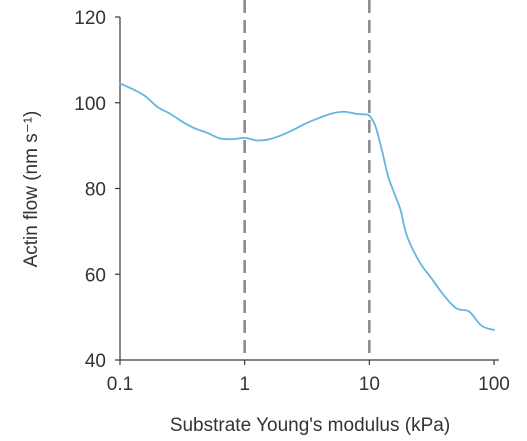 The height and width of the screenshot is (441, 527). I want to click on x-tick-label-3: 100, so click(494, 384).